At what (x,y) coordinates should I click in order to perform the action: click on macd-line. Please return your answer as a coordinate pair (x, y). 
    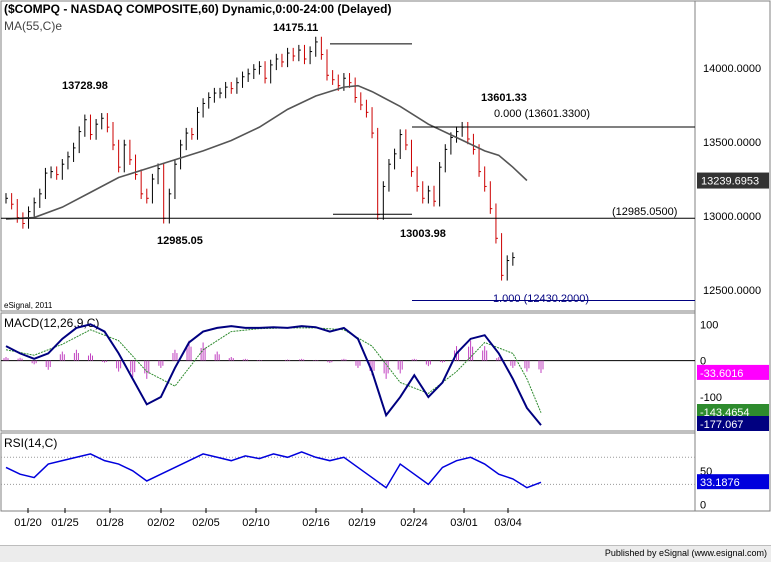
    Looking at the image, I should click on (273, 374).